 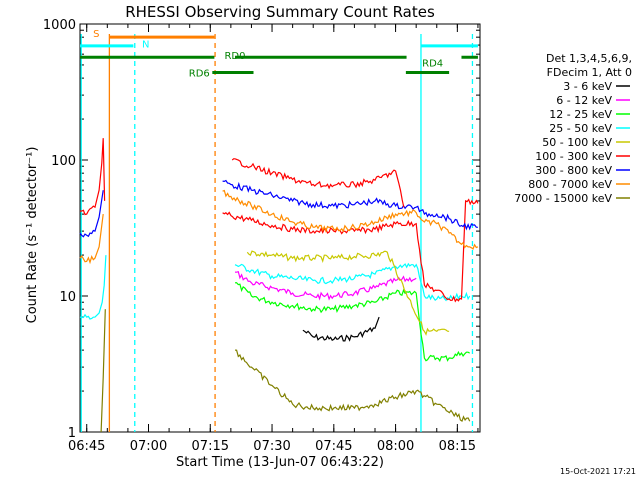 What do you see at coordinates (280, 462) in the screenshot?
I see `x-axis-label: Start Time (13-Jun-07 06:43:22)` at bounding box center [280, 462].